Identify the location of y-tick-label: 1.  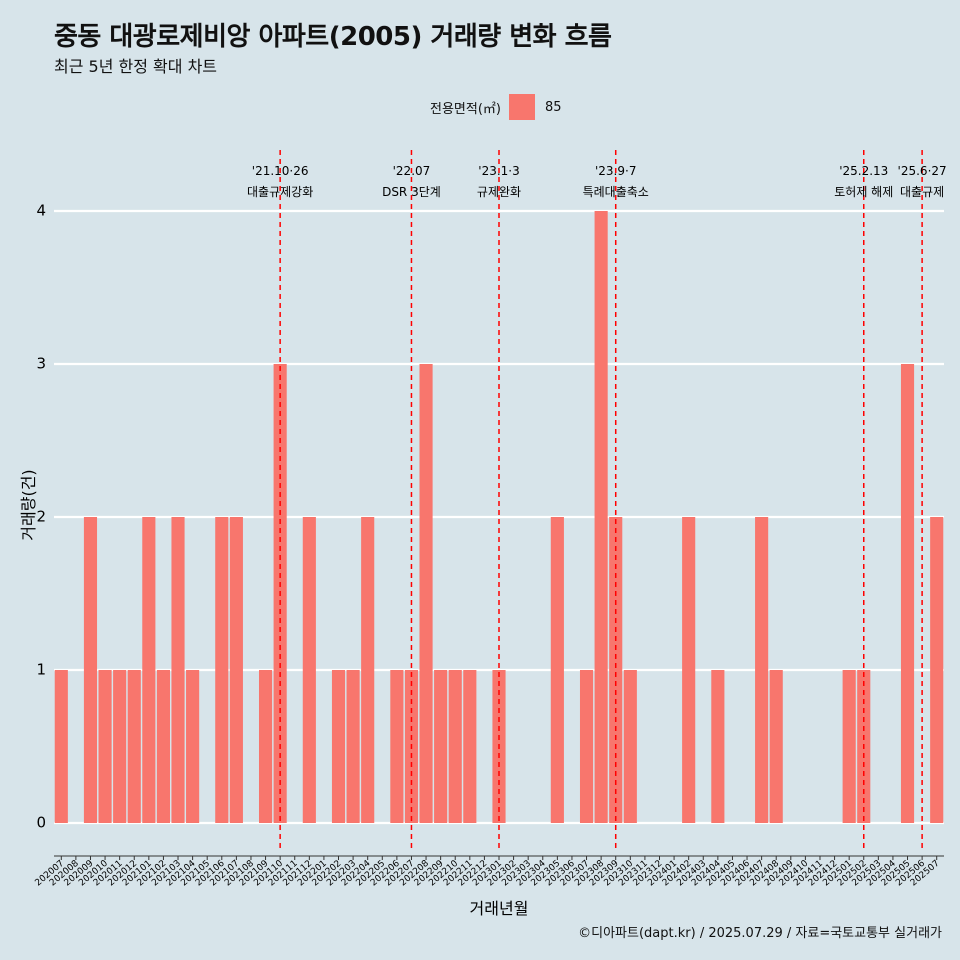
(41, 670).